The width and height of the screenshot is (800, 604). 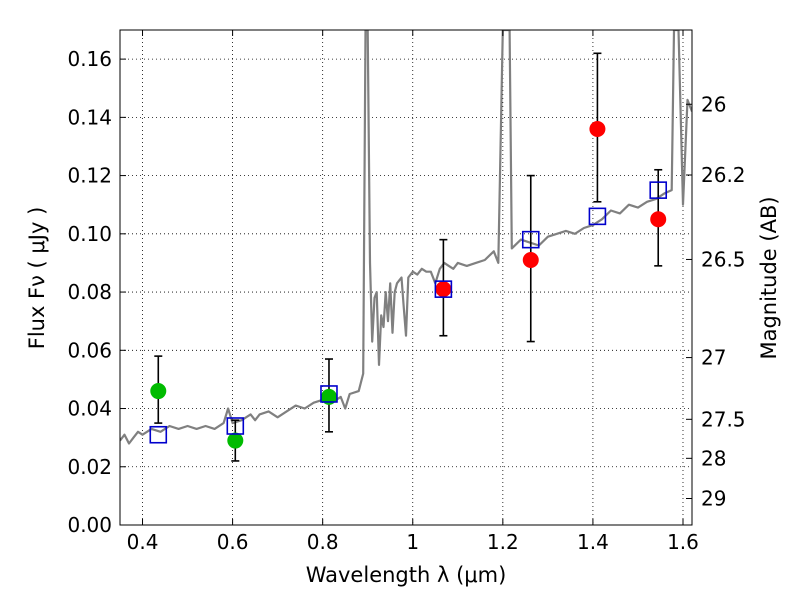 I want to click on magnitude-tick-label: 27, so click(x=713, y=358).